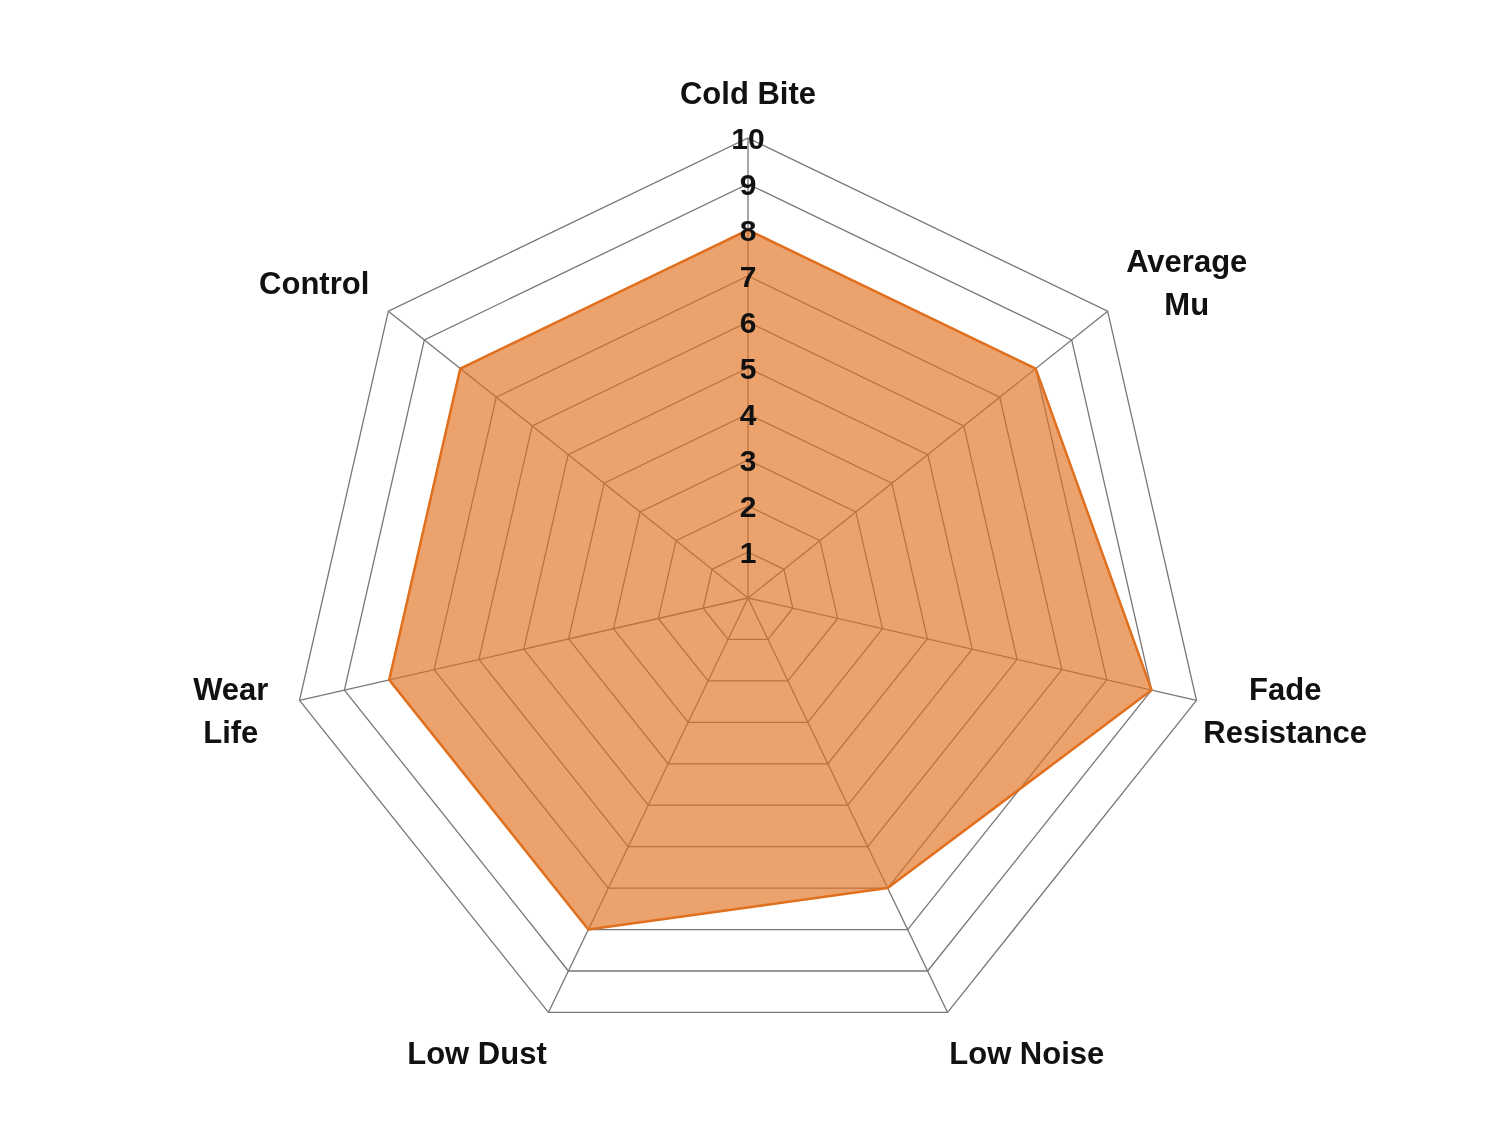  Describe the element at coordinates (748, 368) in the screenshot. I see `y-tick-label: 5` at that location.